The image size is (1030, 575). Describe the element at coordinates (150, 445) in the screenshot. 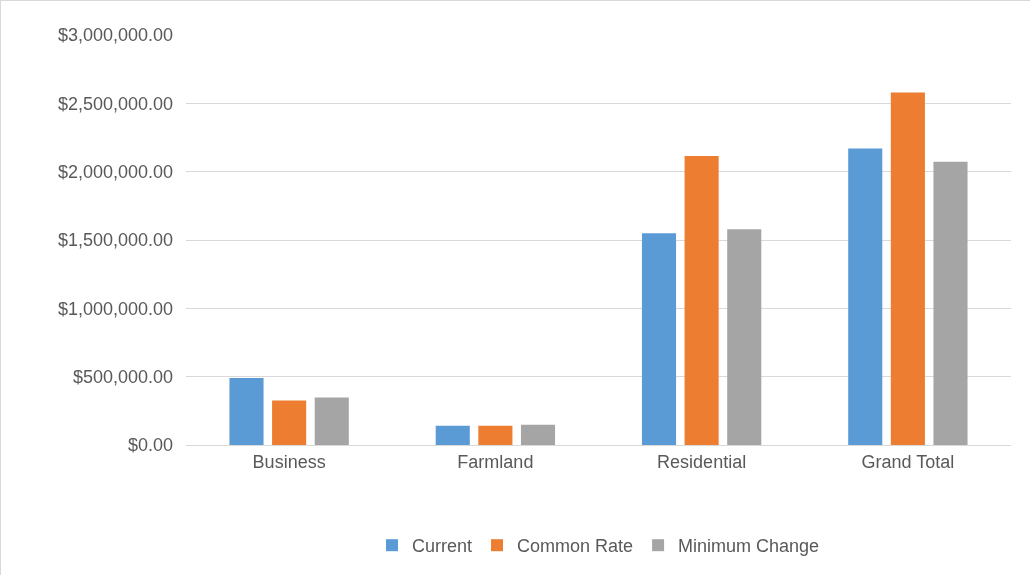

I see `y-tick-label: $0.00` at that location.